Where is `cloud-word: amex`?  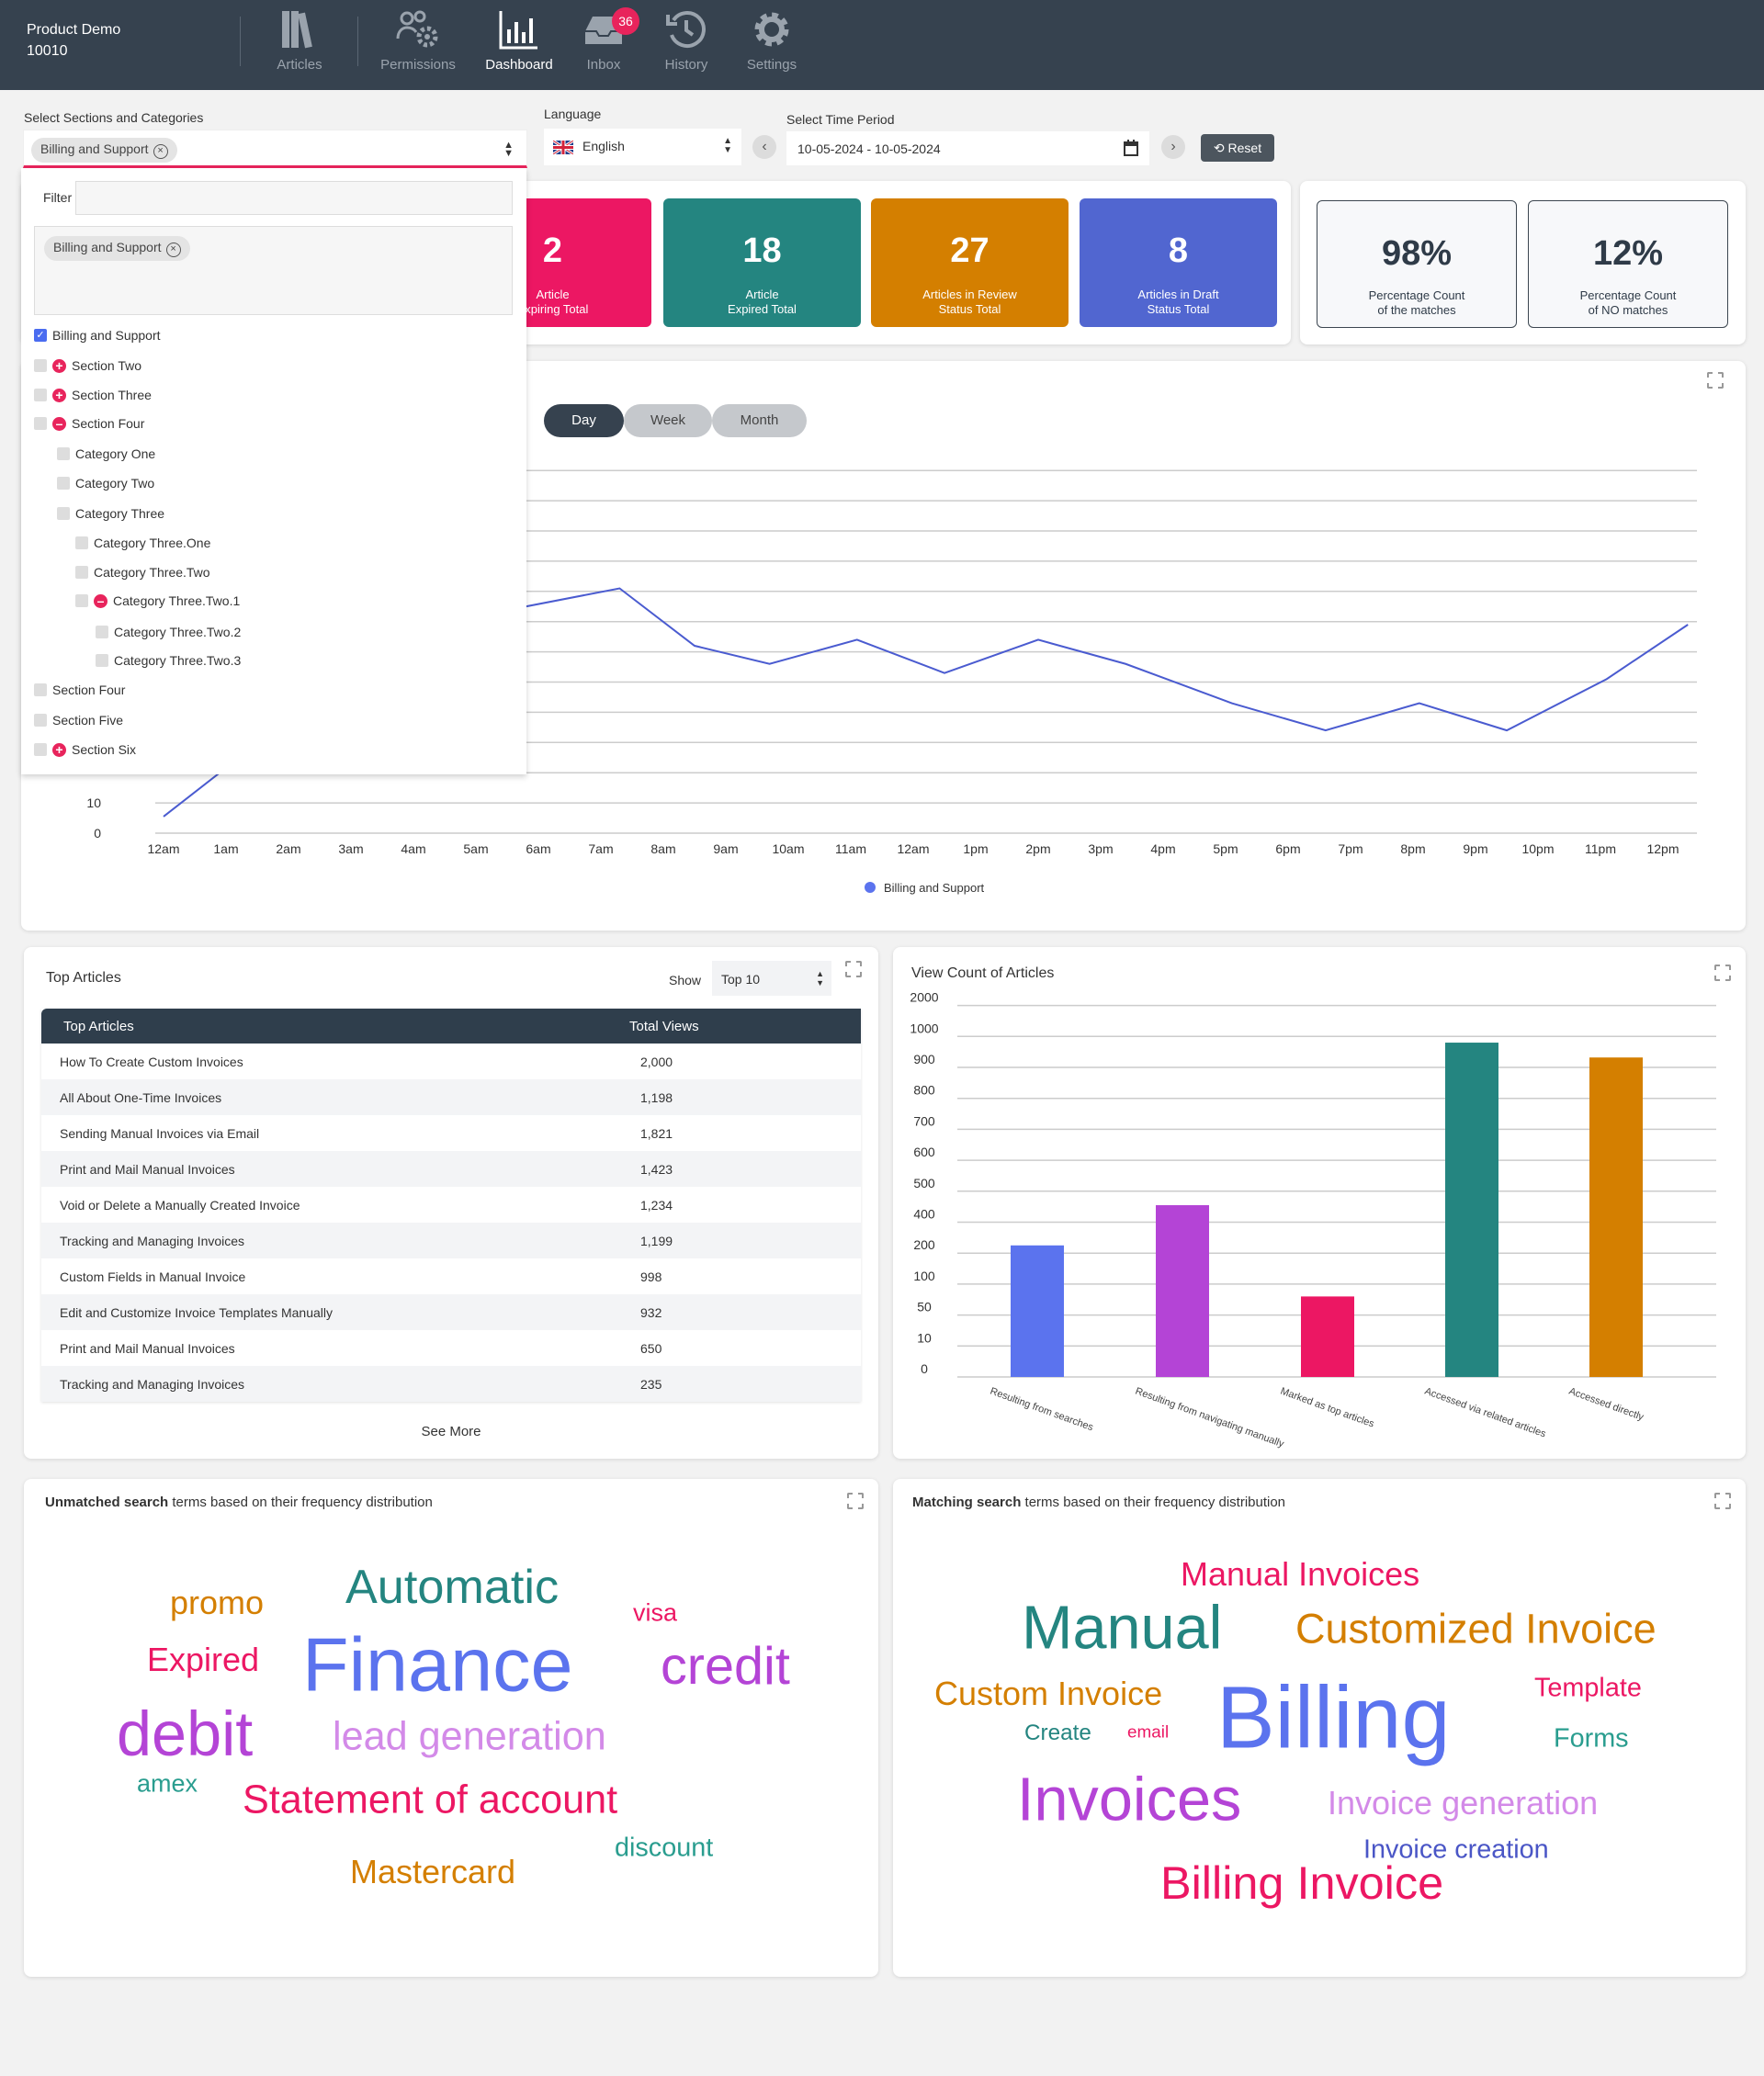 cloud-word: amex is located at coordinates (167, 1783).